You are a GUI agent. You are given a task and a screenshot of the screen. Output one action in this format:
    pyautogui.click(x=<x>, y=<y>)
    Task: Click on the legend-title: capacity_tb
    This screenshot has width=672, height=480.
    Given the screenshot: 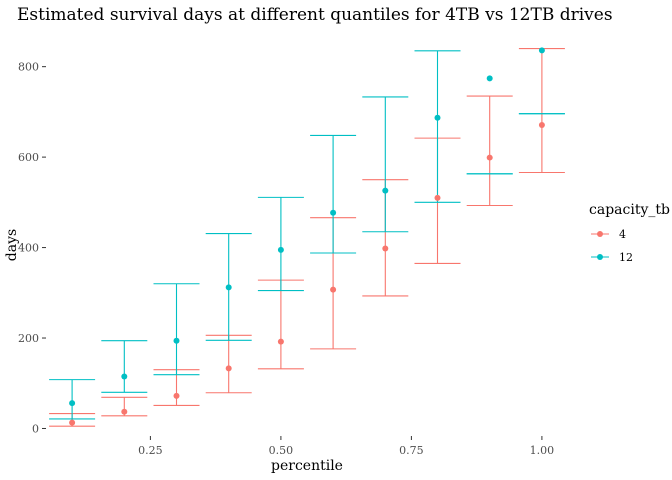 What is the action you would take?
    pyautogui.click(x=629, y=210)
    